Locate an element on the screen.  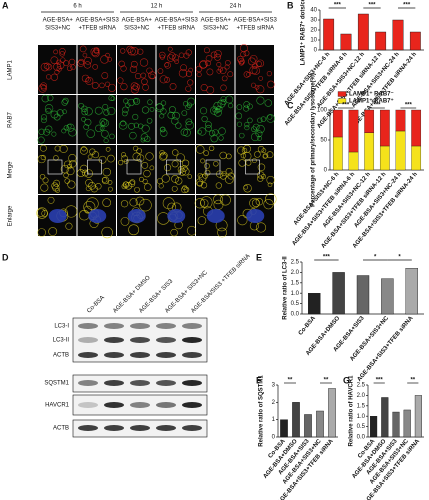
y-axis-label: Relative ratio of HAVCR1 is located at coordinates (352, 411).